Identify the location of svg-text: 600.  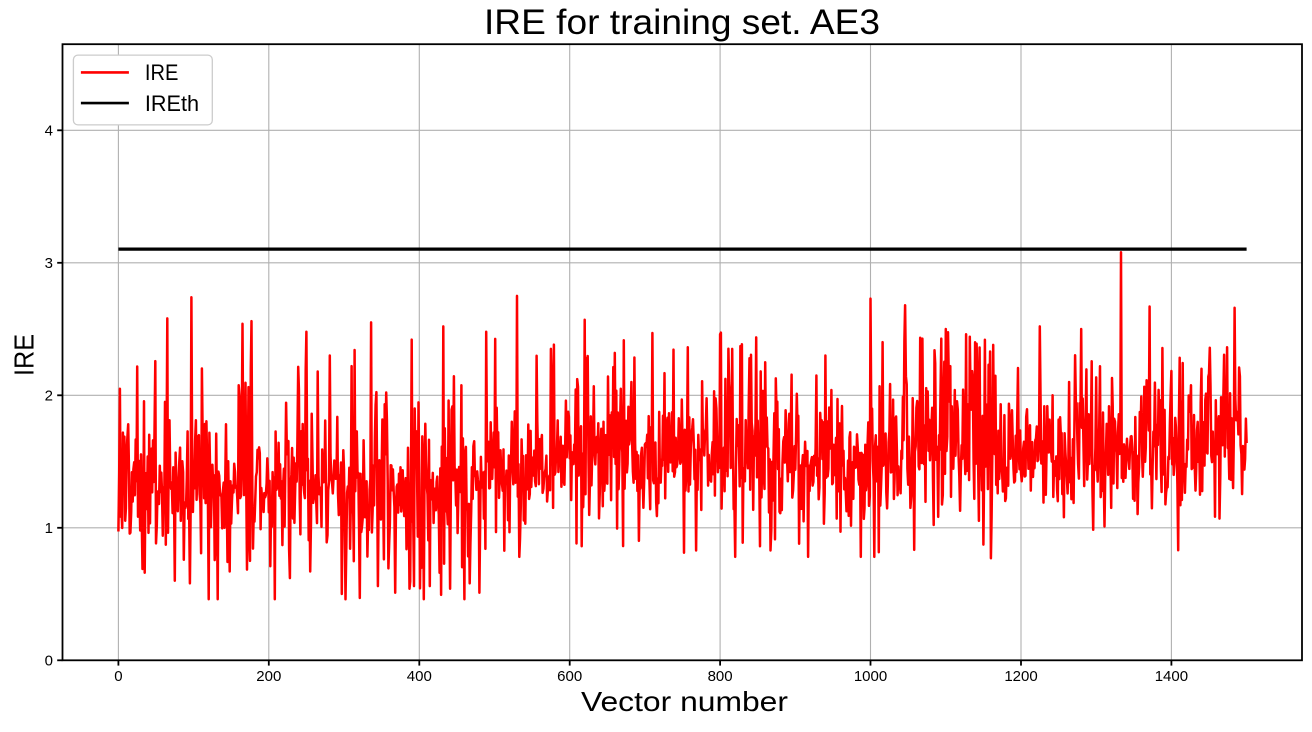
(569, 676).